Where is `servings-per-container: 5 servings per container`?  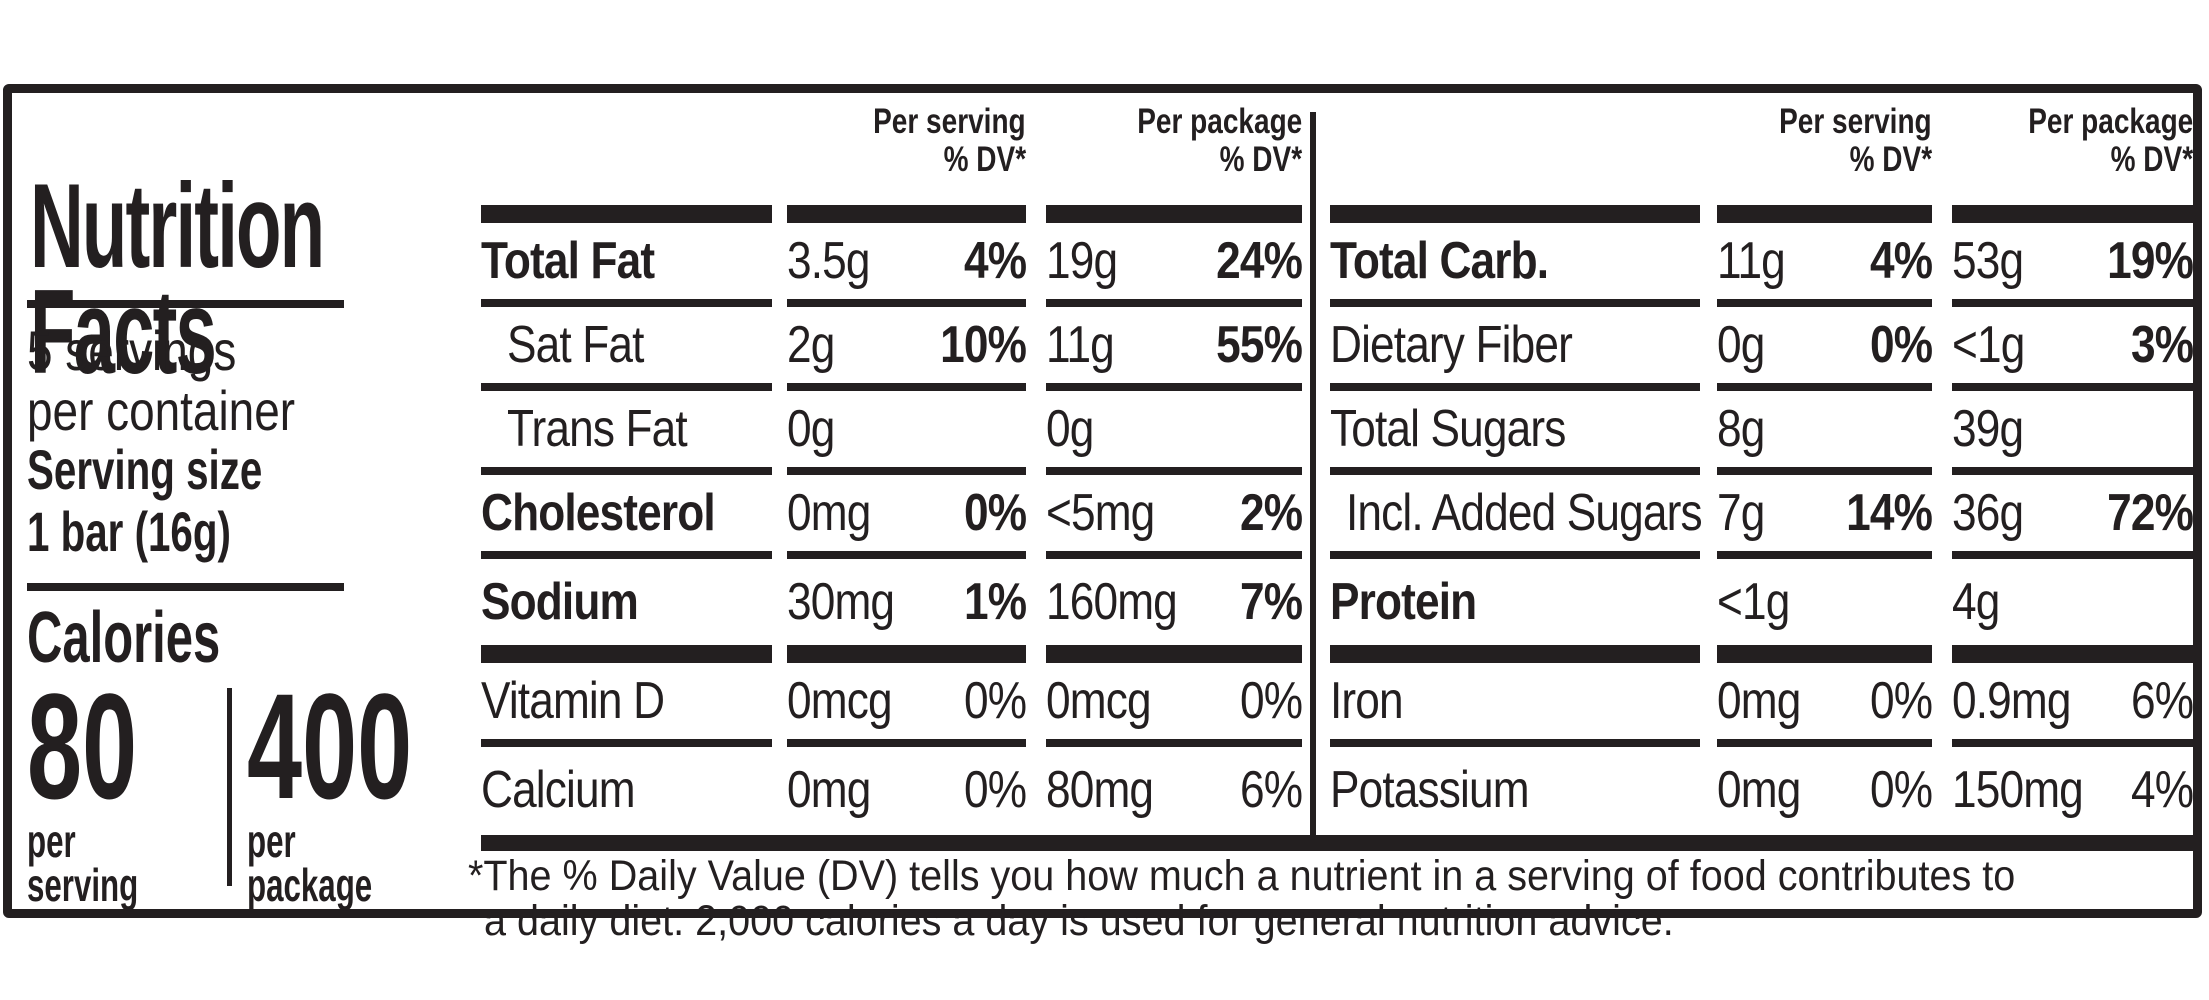 servings-per-container: 5 servings per container is located at coordinates (190, 381).